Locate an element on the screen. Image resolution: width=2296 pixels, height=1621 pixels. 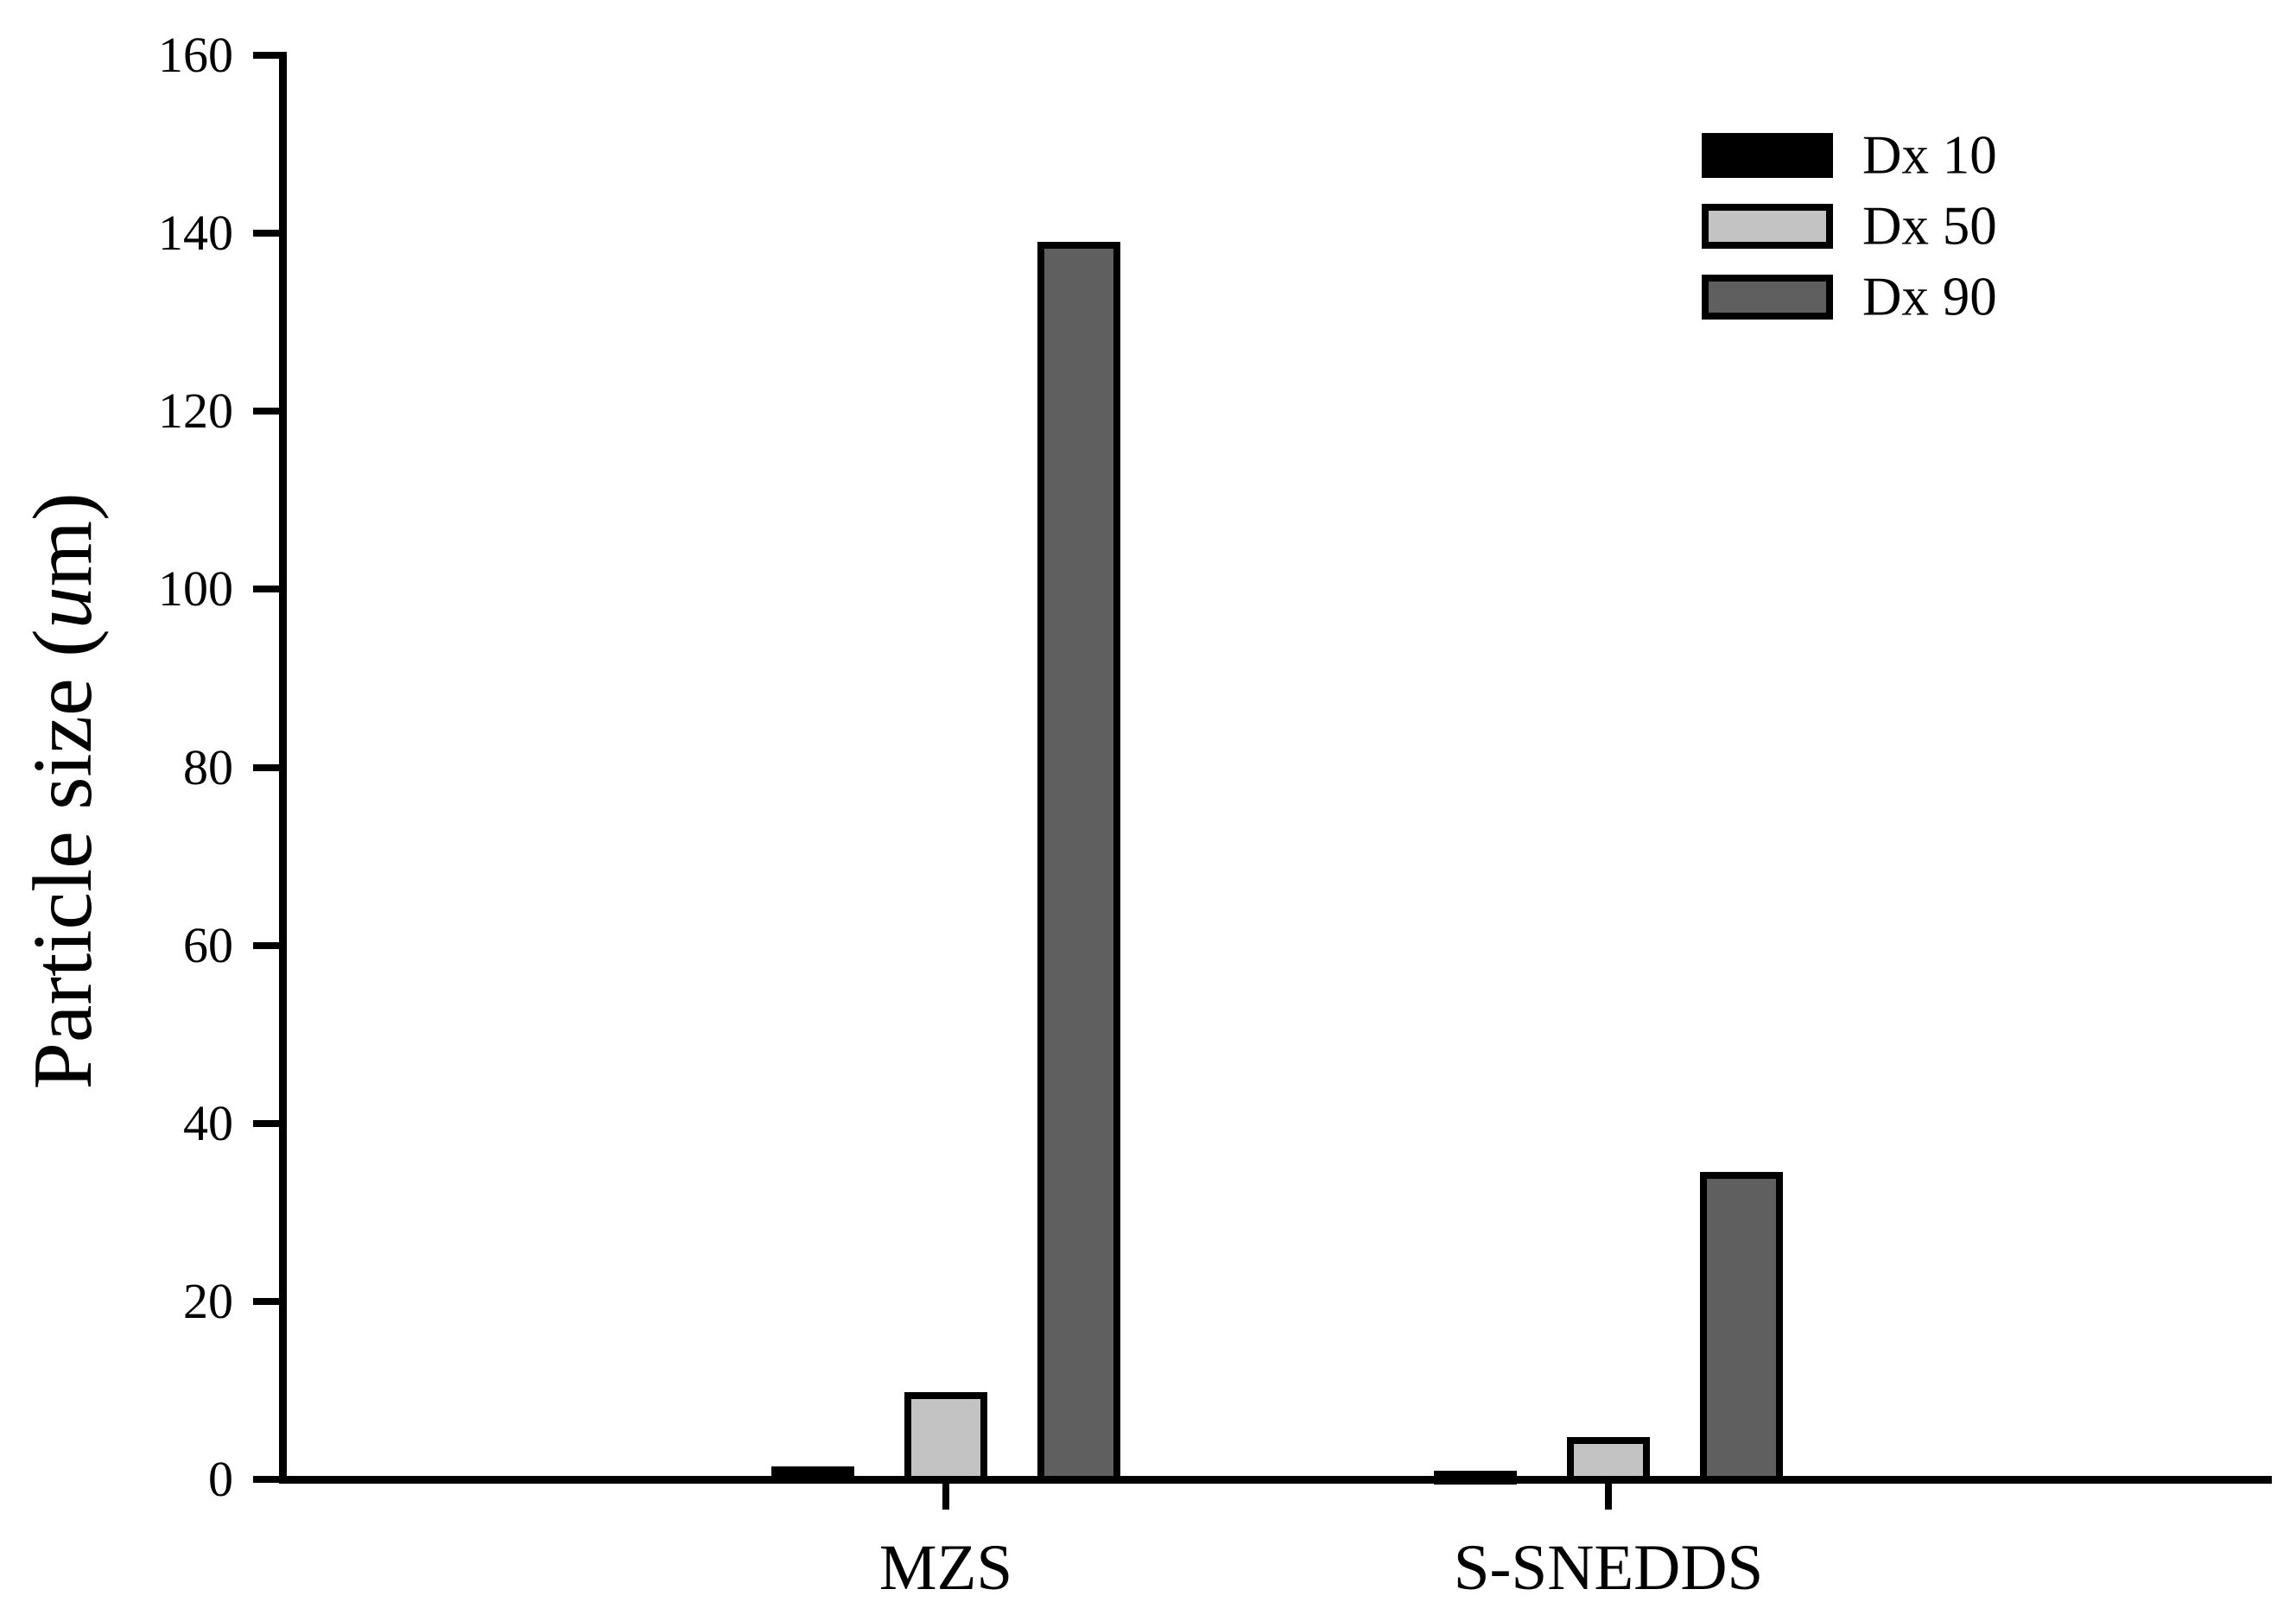
legend-label-dx-50: Dx 50 is located at coordinates (1930, 225).